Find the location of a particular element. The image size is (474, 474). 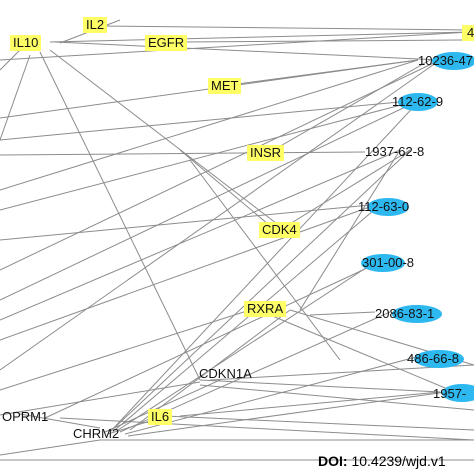

node-2086-83-1: 2086-83-1 is located at coordinates (405, 313).